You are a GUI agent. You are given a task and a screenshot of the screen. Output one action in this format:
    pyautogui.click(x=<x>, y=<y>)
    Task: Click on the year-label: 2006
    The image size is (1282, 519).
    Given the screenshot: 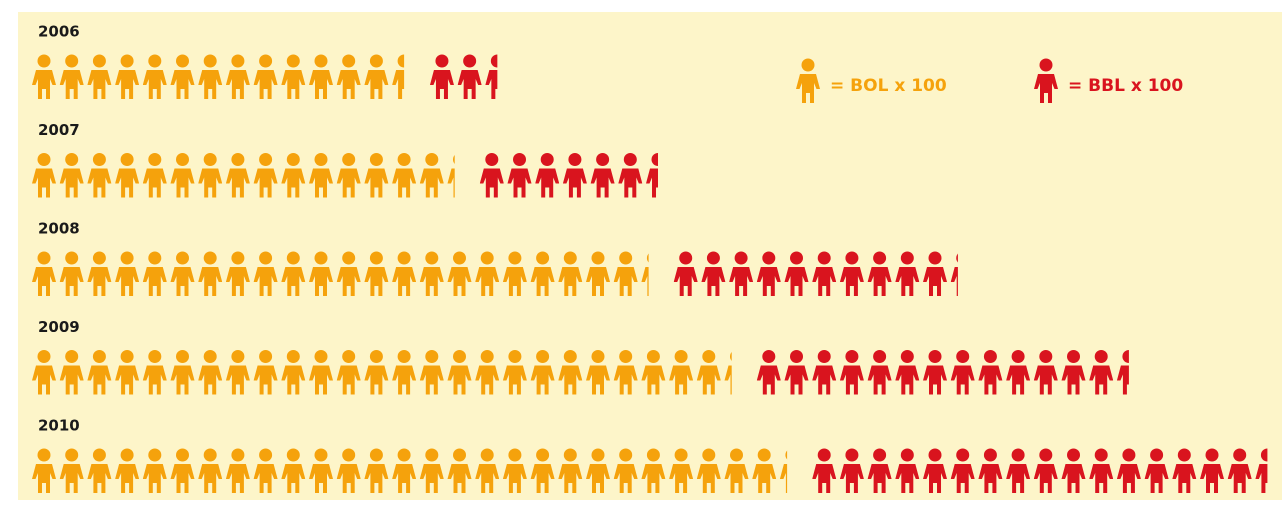 What is the action you would take?
    pyautogui.click(x=59, y=32)
    